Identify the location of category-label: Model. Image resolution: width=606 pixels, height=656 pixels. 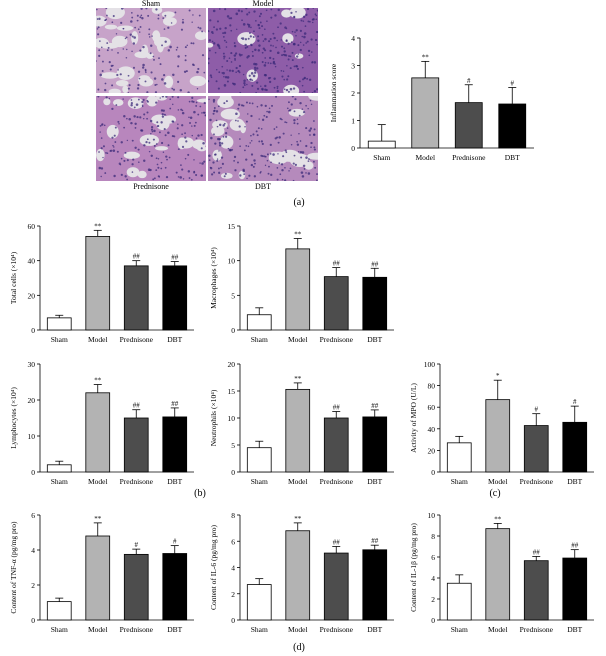
(498, 629).